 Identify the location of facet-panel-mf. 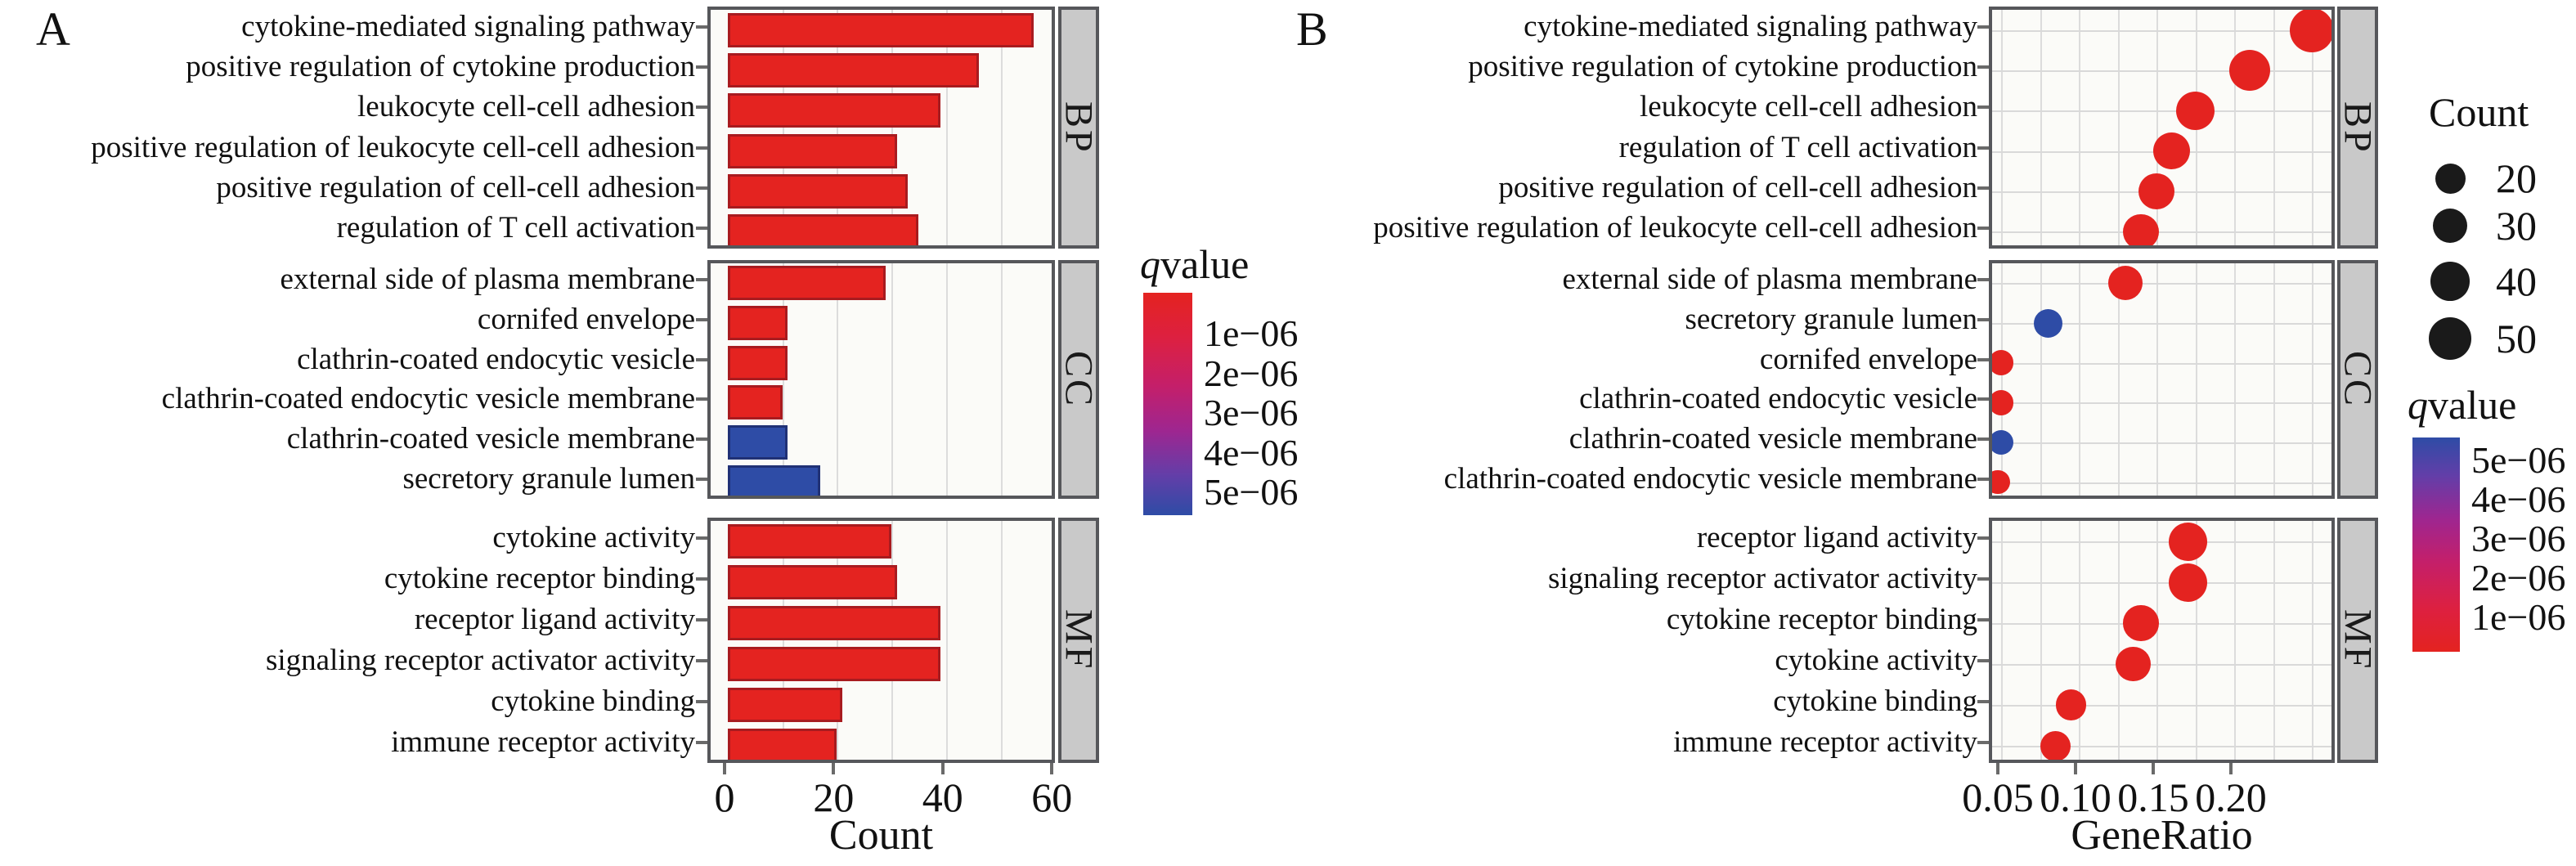
(881, 640).